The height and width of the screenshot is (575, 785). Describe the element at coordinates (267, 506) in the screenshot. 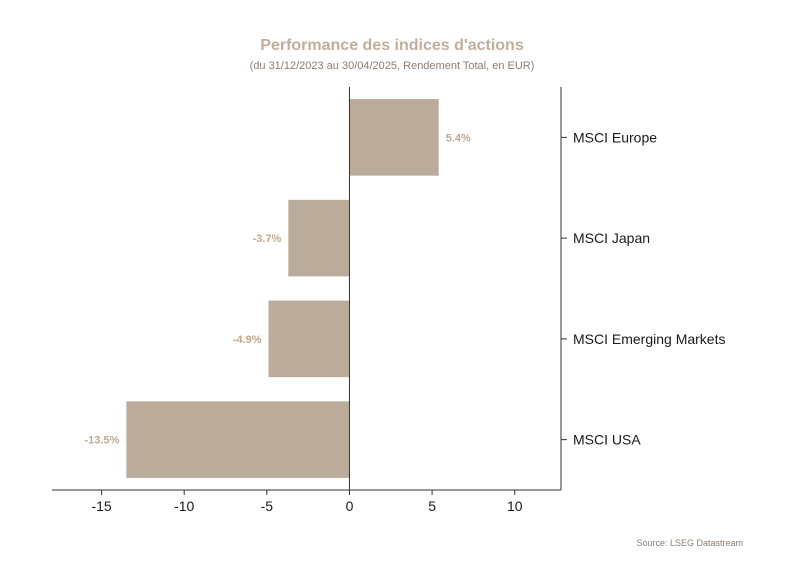

I see `x-tick-label-2: -5` at that location.